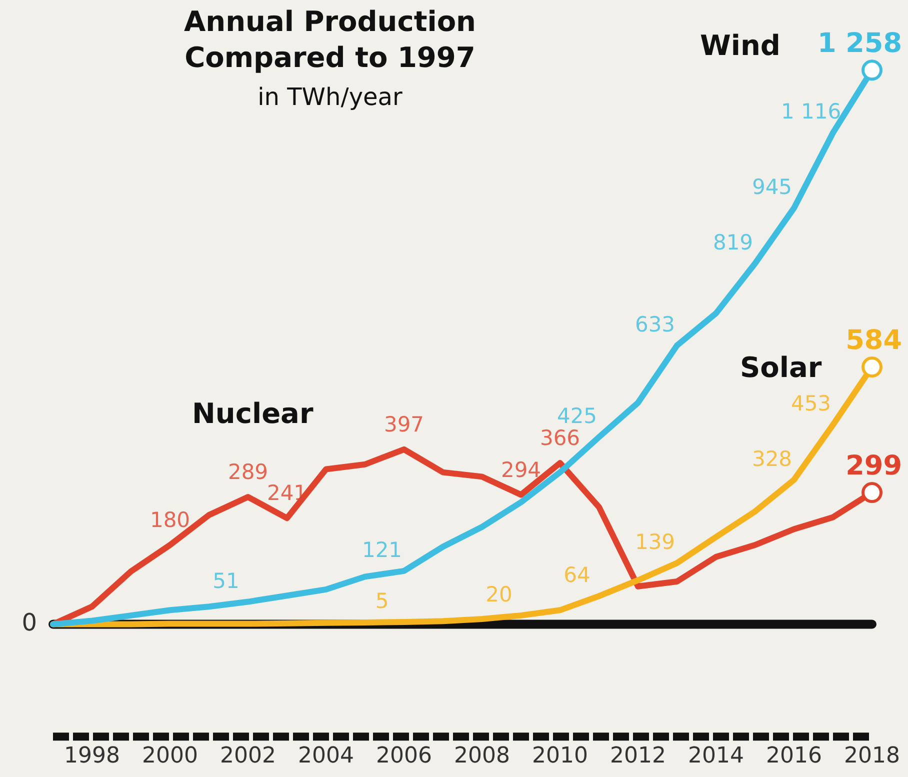 The width and height of the screenshot is (908, 777). I want to click on data-label: 121, so click(382, 550).